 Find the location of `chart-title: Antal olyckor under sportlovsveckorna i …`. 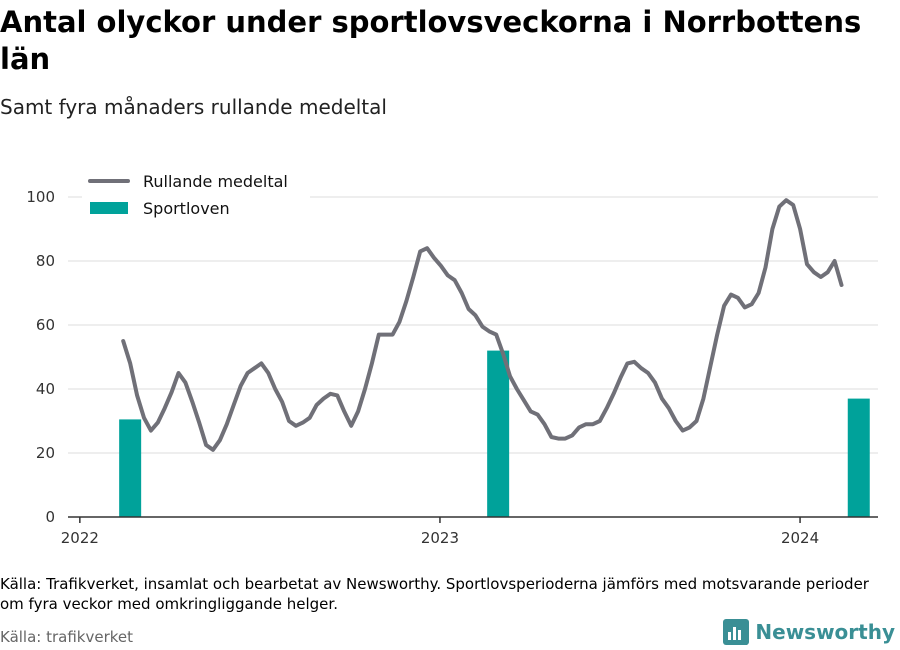

chart-title: Antal olyckor under sportlovsveckorna i … is located at coordinates (431, 40).